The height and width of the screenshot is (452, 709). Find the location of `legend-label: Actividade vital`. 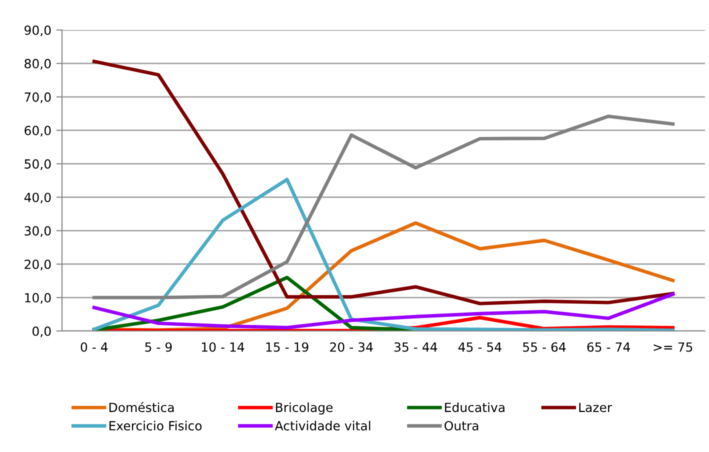

legend-label: Actividade vital is located at coordinates (322, 425).